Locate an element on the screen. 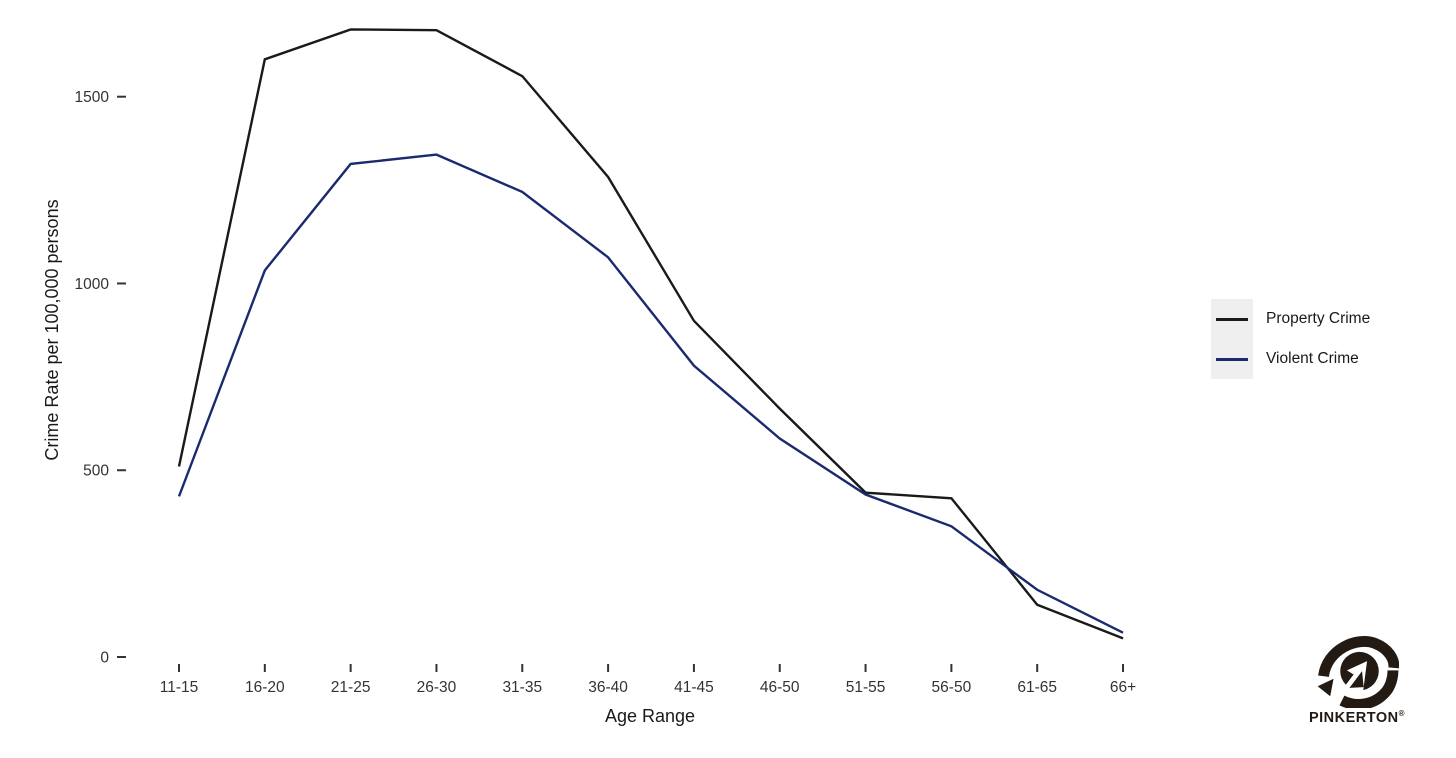 This screenshot has height=758, width=1456. legend-label: Violent Crime is located at coordinates (1312, 358).